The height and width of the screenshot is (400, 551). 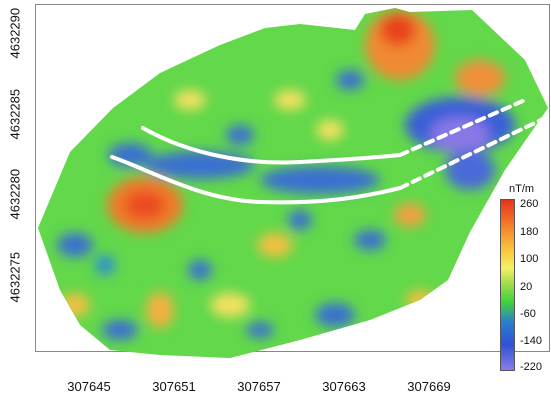 What do you see at coordinates (529, 204) in the screenshot?
I see `colorbar-tick-1: 260` at bounding box center [529, 204].